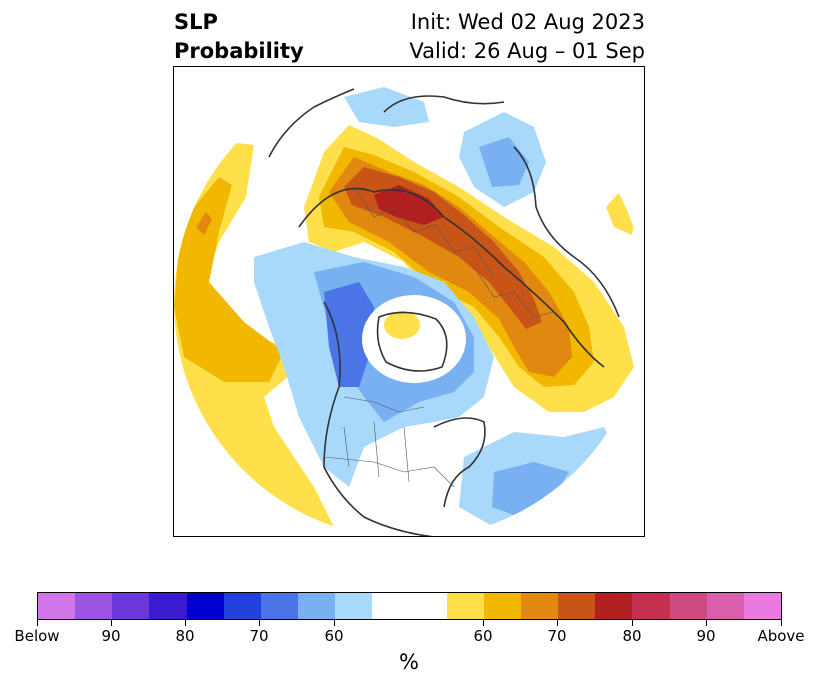  Describe the element at coordinates (527, 22) in the screenshot. I see `init-date: Init: Wed 02 Aug 2023` at that location.